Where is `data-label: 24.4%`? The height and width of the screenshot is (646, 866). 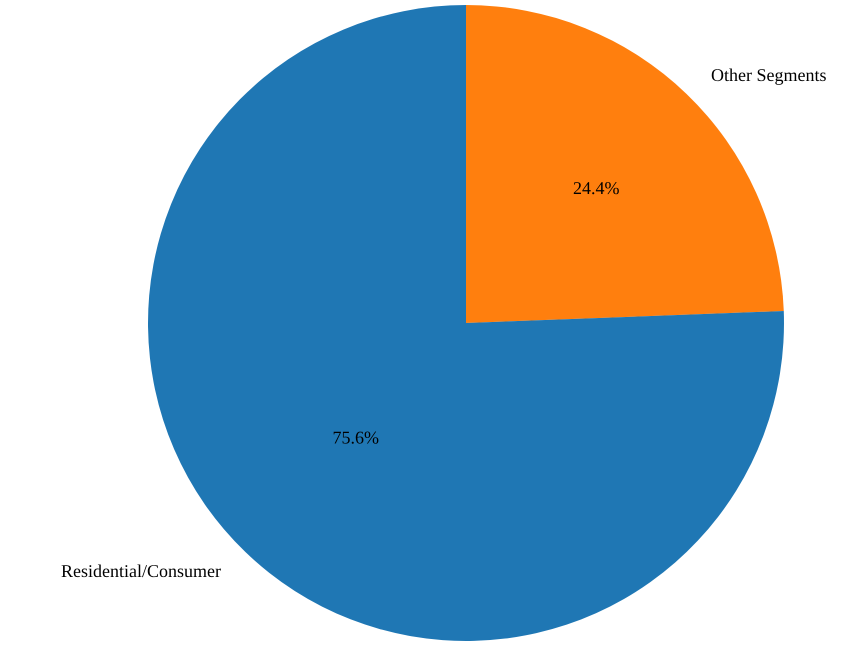 data-label: 24.4% is located at coordinates (596, 188).